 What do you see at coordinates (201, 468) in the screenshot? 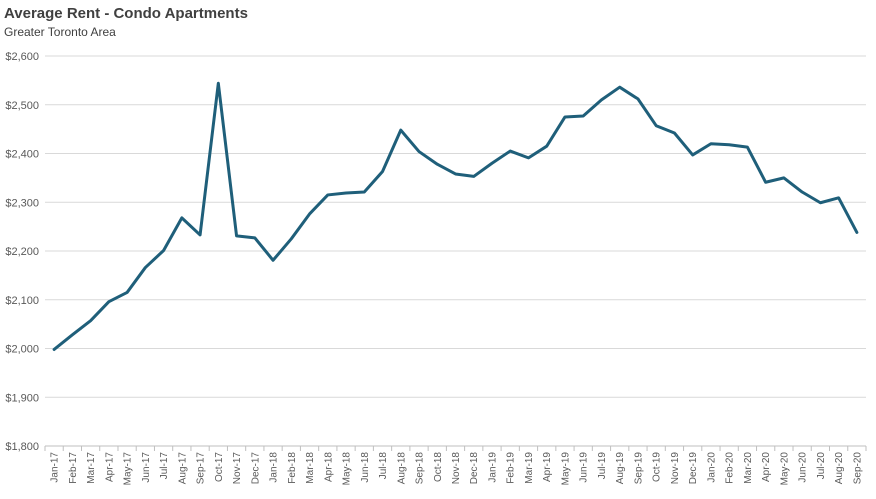
I see `x-tick-label: Sep-17` at bounding box center [201, 468].